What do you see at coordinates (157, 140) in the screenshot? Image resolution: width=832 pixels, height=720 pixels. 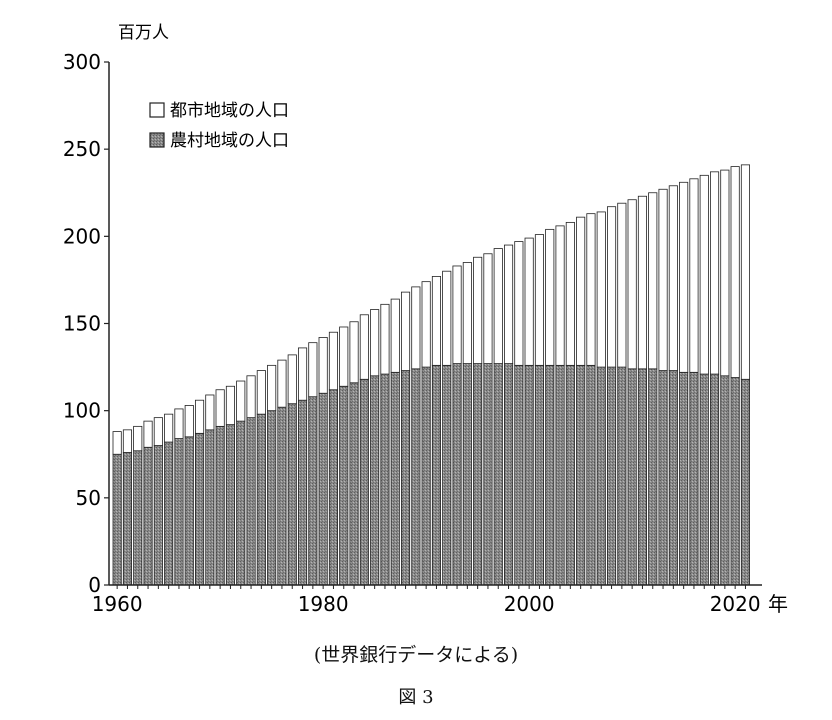 I see `legend-swatch-rural` at bounding box center [157, 140].